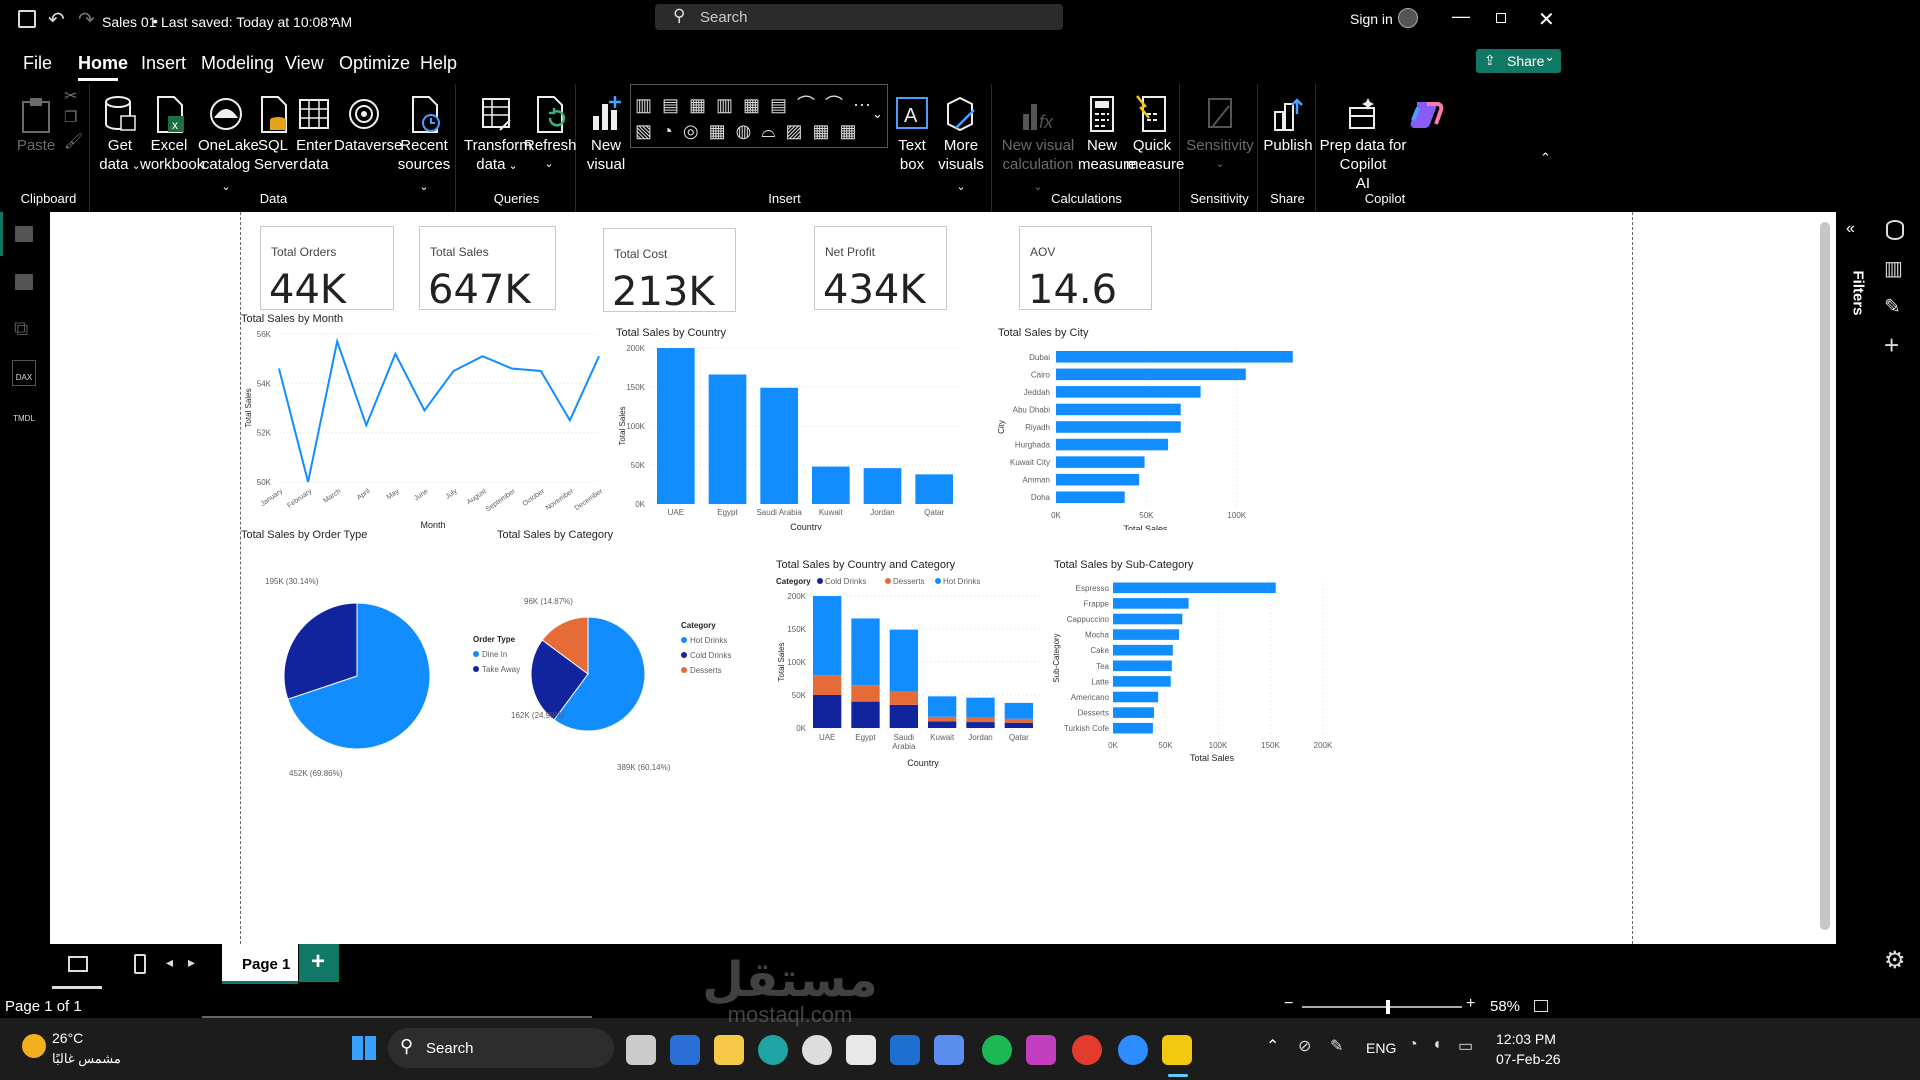 This screenshot has width=1920, height=1080. I want to click on gemini-icon, so click(949, 1050).